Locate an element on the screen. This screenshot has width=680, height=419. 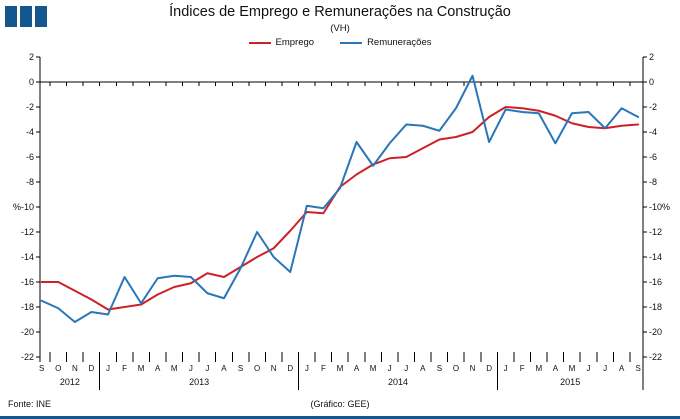
y-tick-label-left: -12 is located at coordinates (27, 232).